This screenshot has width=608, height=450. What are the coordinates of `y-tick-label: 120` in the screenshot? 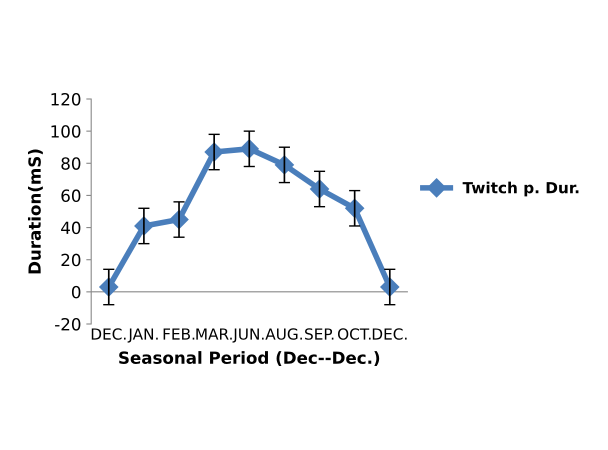 It's located at (65, 99).